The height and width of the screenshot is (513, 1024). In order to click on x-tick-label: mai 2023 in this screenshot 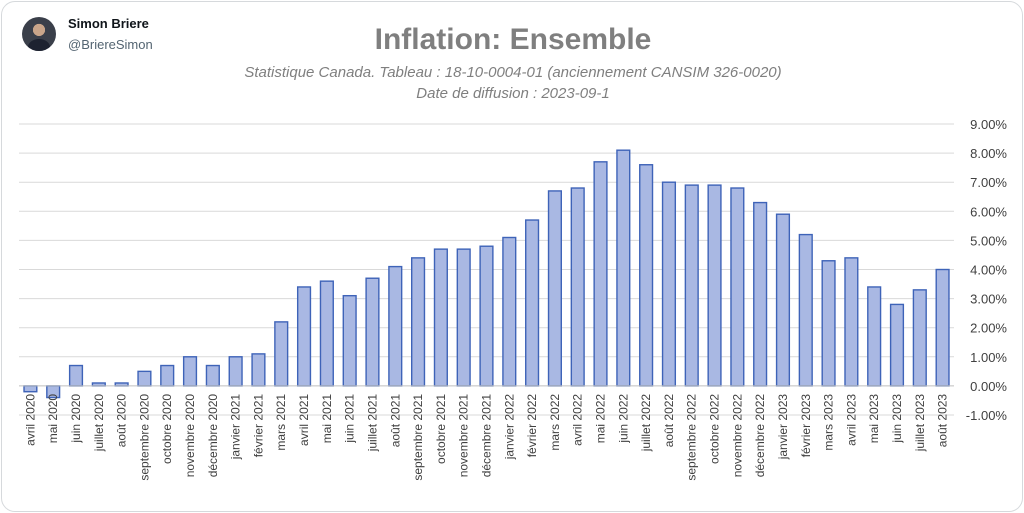, I will do `click(874, 419)`.